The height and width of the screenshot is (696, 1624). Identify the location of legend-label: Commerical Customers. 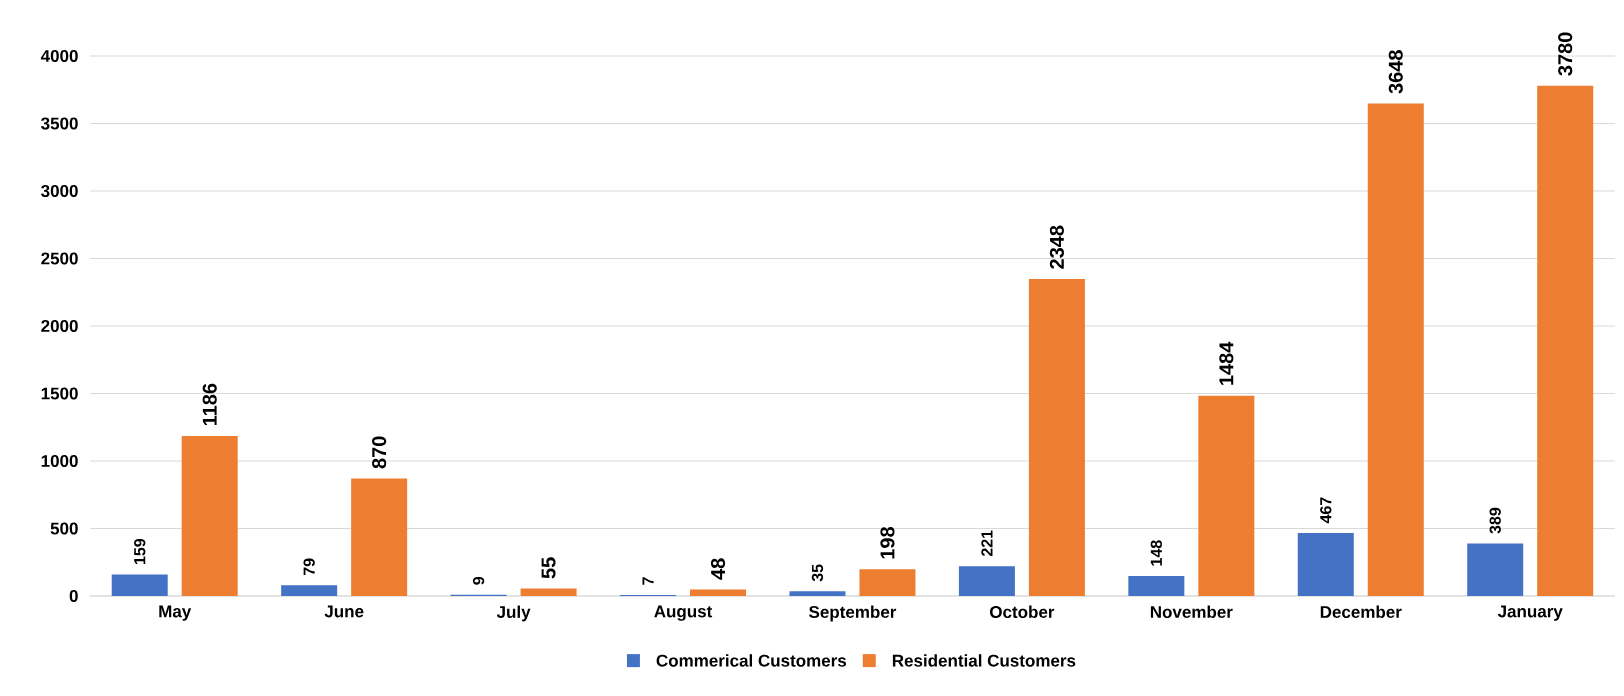
(751, 660).